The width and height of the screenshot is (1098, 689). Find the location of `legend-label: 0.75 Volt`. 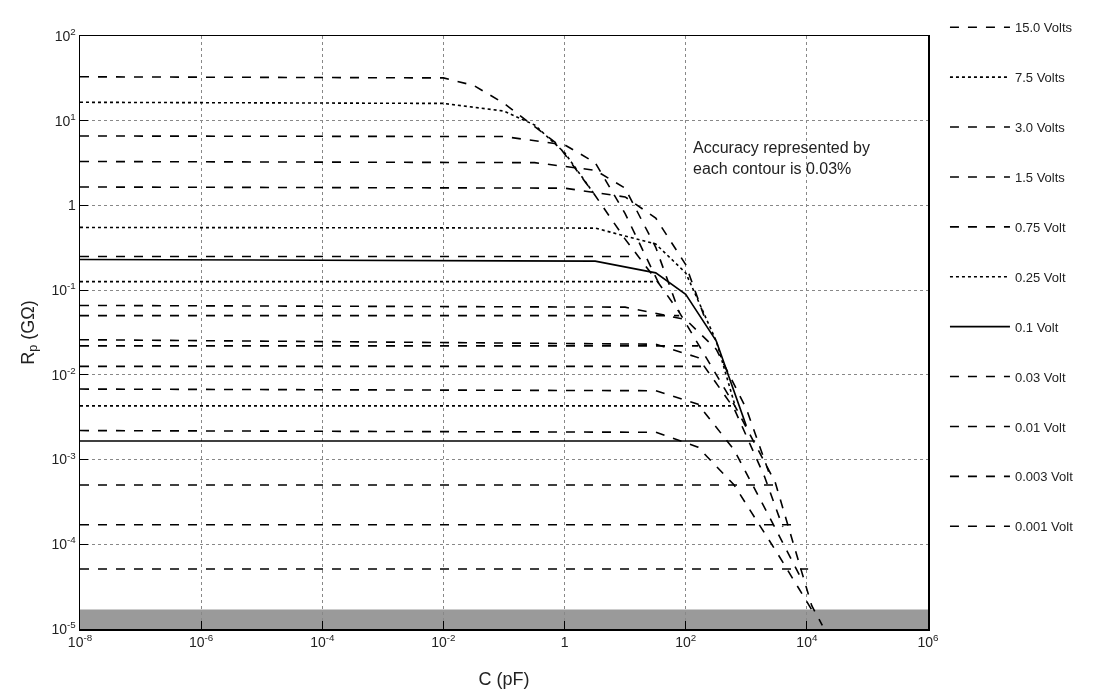

legend-label: 0.75 Volt is located at coordinates (1040, 227).